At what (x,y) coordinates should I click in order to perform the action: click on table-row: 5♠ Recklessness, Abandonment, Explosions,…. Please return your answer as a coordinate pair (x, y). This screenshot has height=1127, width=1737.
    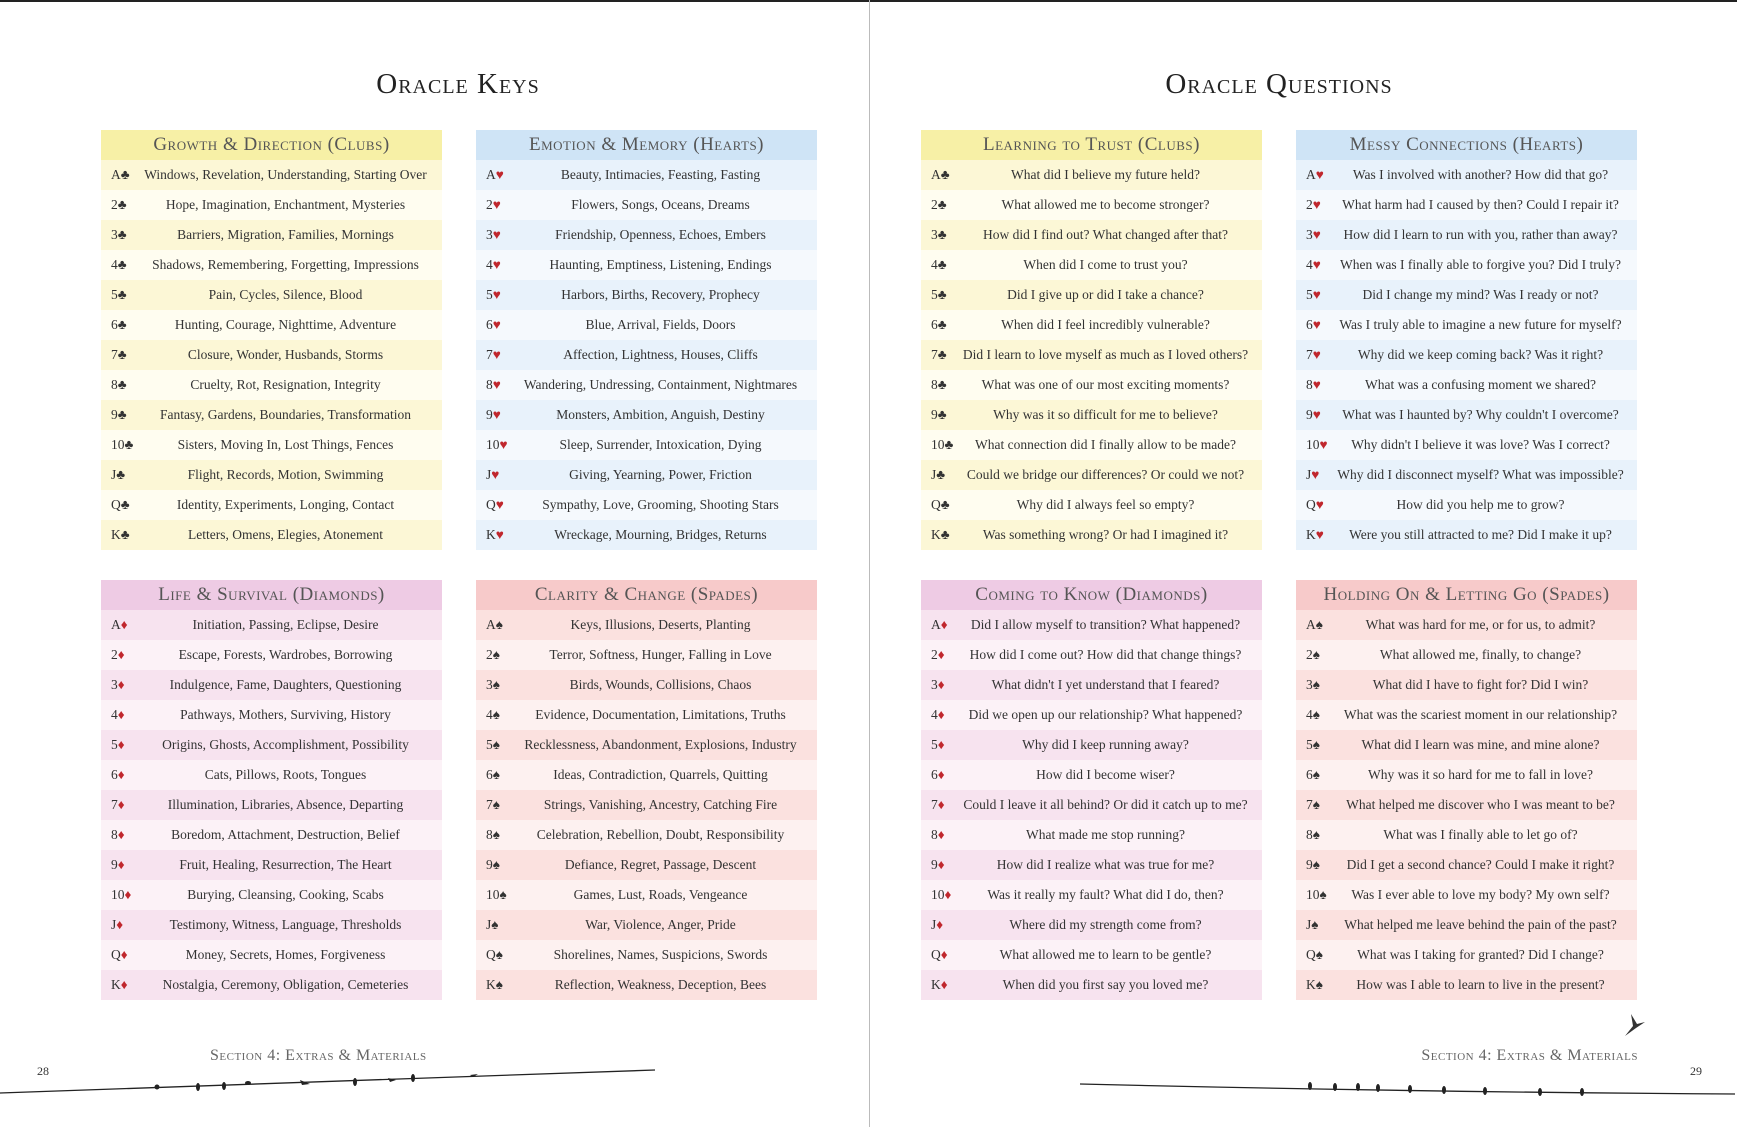
    Looking at the image, I should click on (646, 745).